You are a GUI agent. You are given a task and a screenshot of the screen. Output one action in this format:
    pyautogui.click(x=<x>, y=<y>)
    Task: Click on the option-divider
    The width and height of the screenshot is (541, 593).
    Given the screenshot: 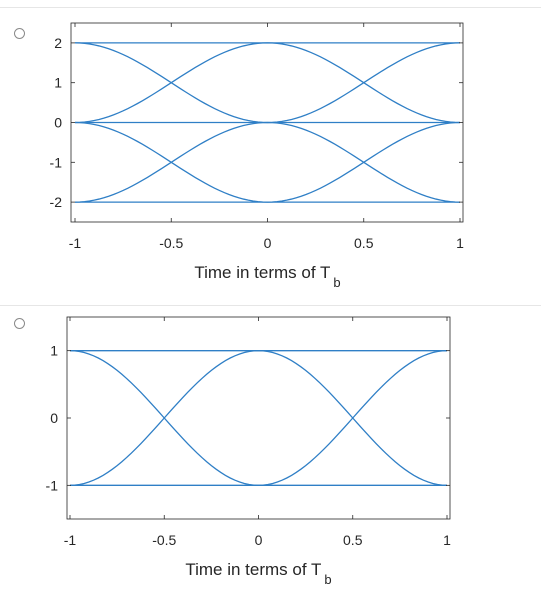 What is the action you would take?
    pyautogui.click(x=270, y=305)
    